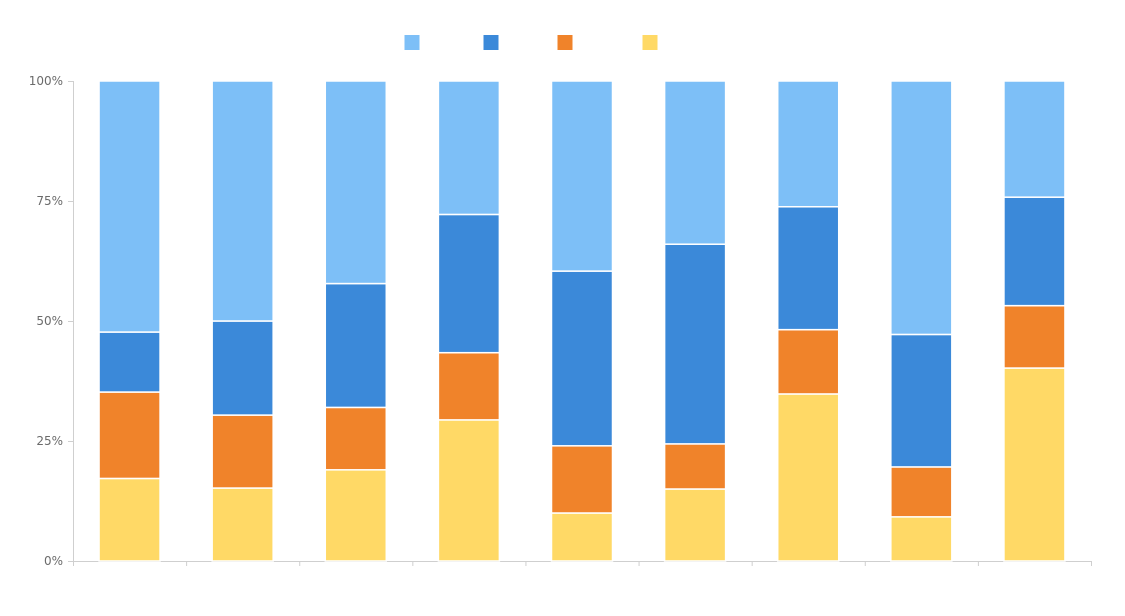  I want to click on legend, so click(531, 42).